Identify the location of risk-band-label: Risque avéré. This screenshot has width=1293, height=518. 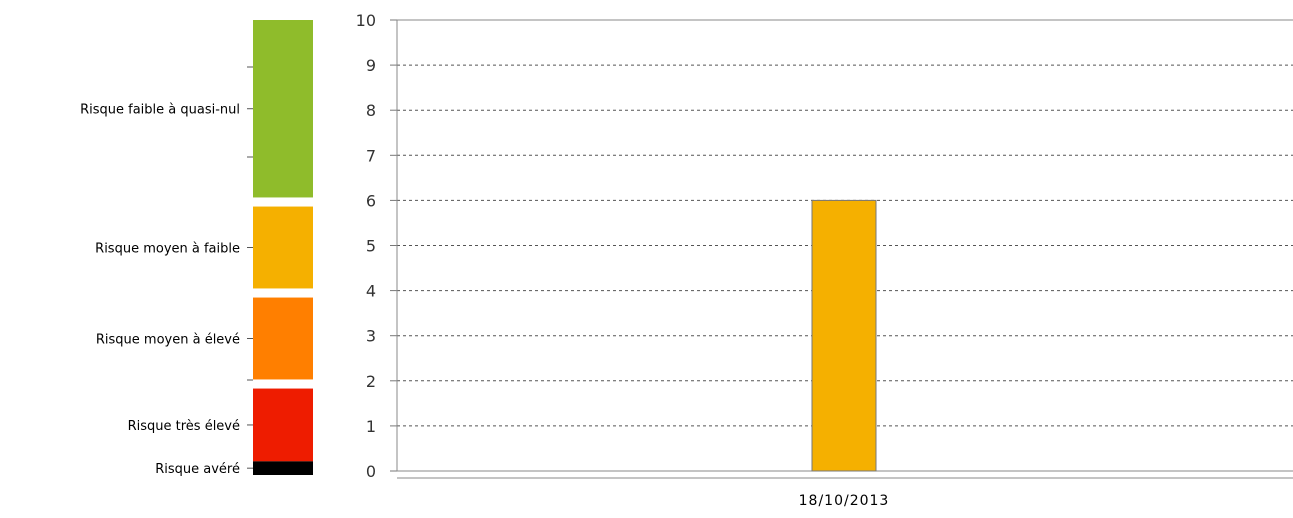
(197, 469).